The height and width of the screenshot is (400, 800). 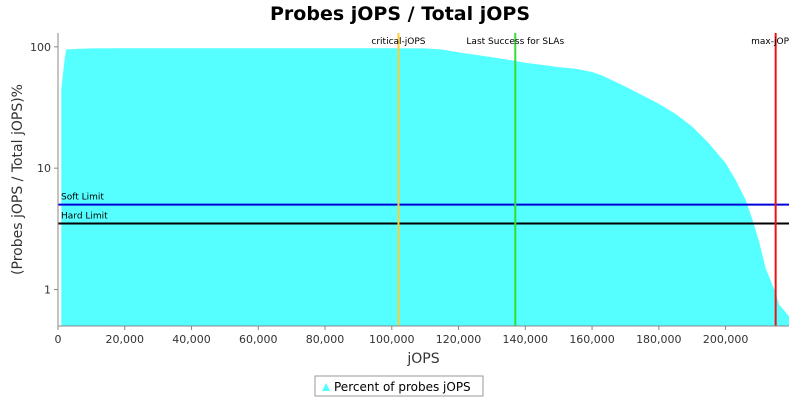 What do you see at coordinates (392, 339) in the screenshot?
I see `x-tick-label-5: 100,000` at bounding box center [392, 339].